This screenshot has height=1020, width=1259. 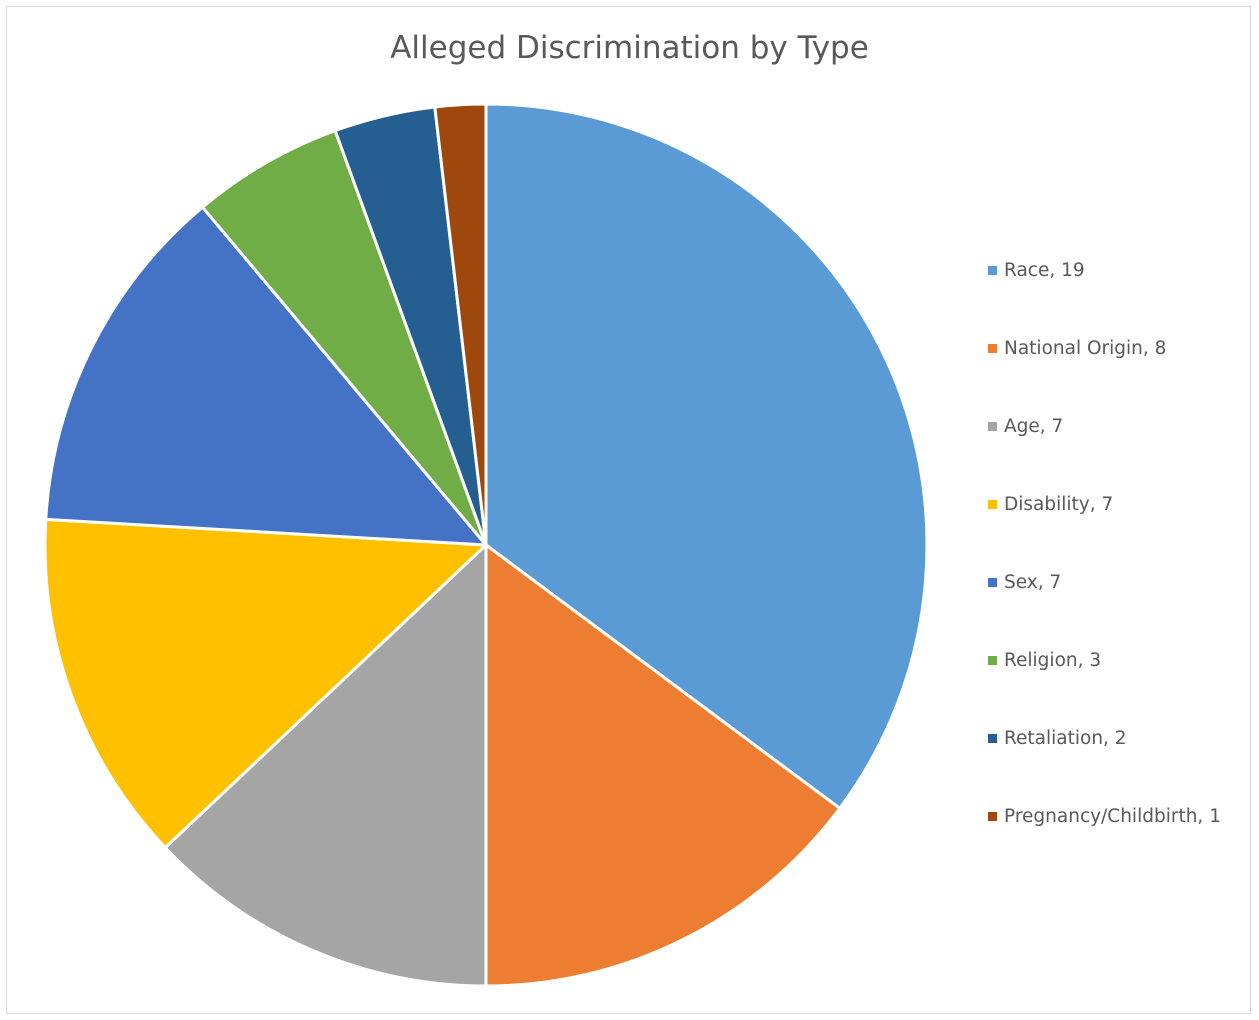 I want to click on legend-label: Disability, 7, so click(x=1059, y=504).